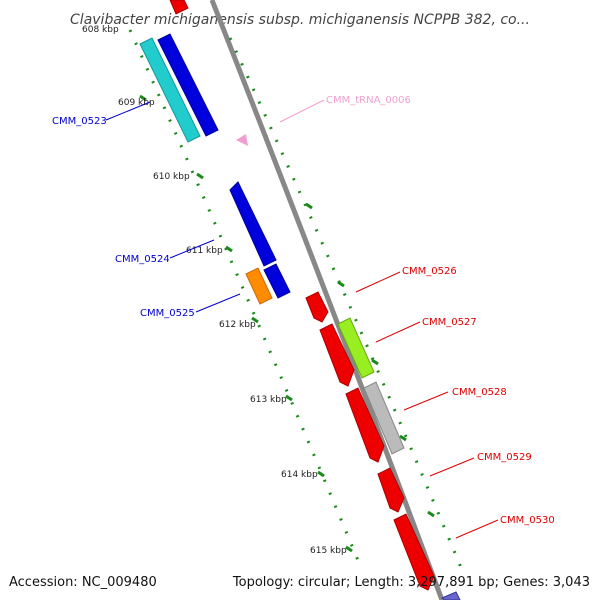 The height and width of the screenshot is (600, 600). I want to click on gene-feature-cmm-0527-green, so click(356, 348).